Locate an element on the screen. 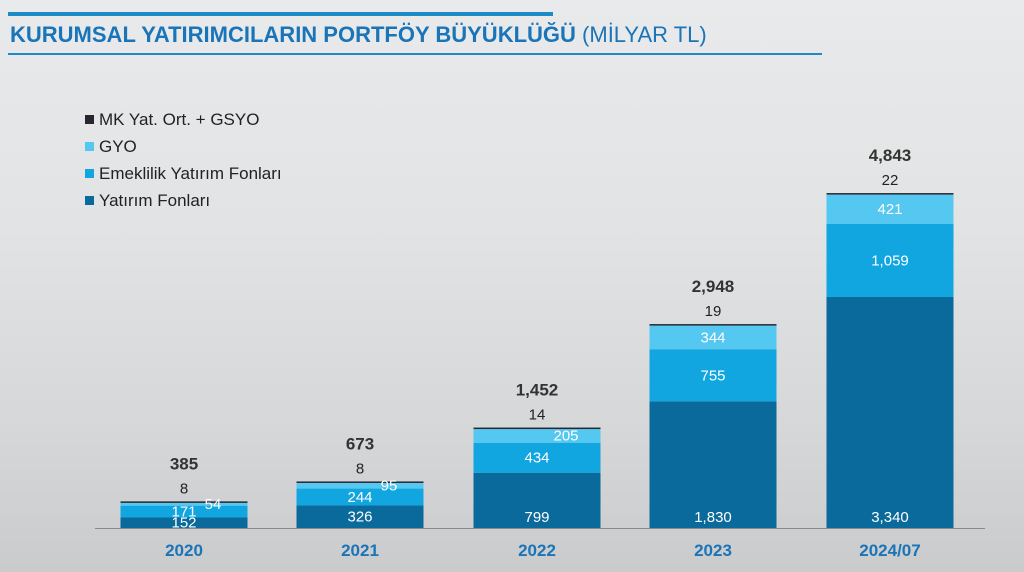  data-label-2020-emeklilik-yat-r-m-fonlar-: 171 is located at coordinates (183, 512).